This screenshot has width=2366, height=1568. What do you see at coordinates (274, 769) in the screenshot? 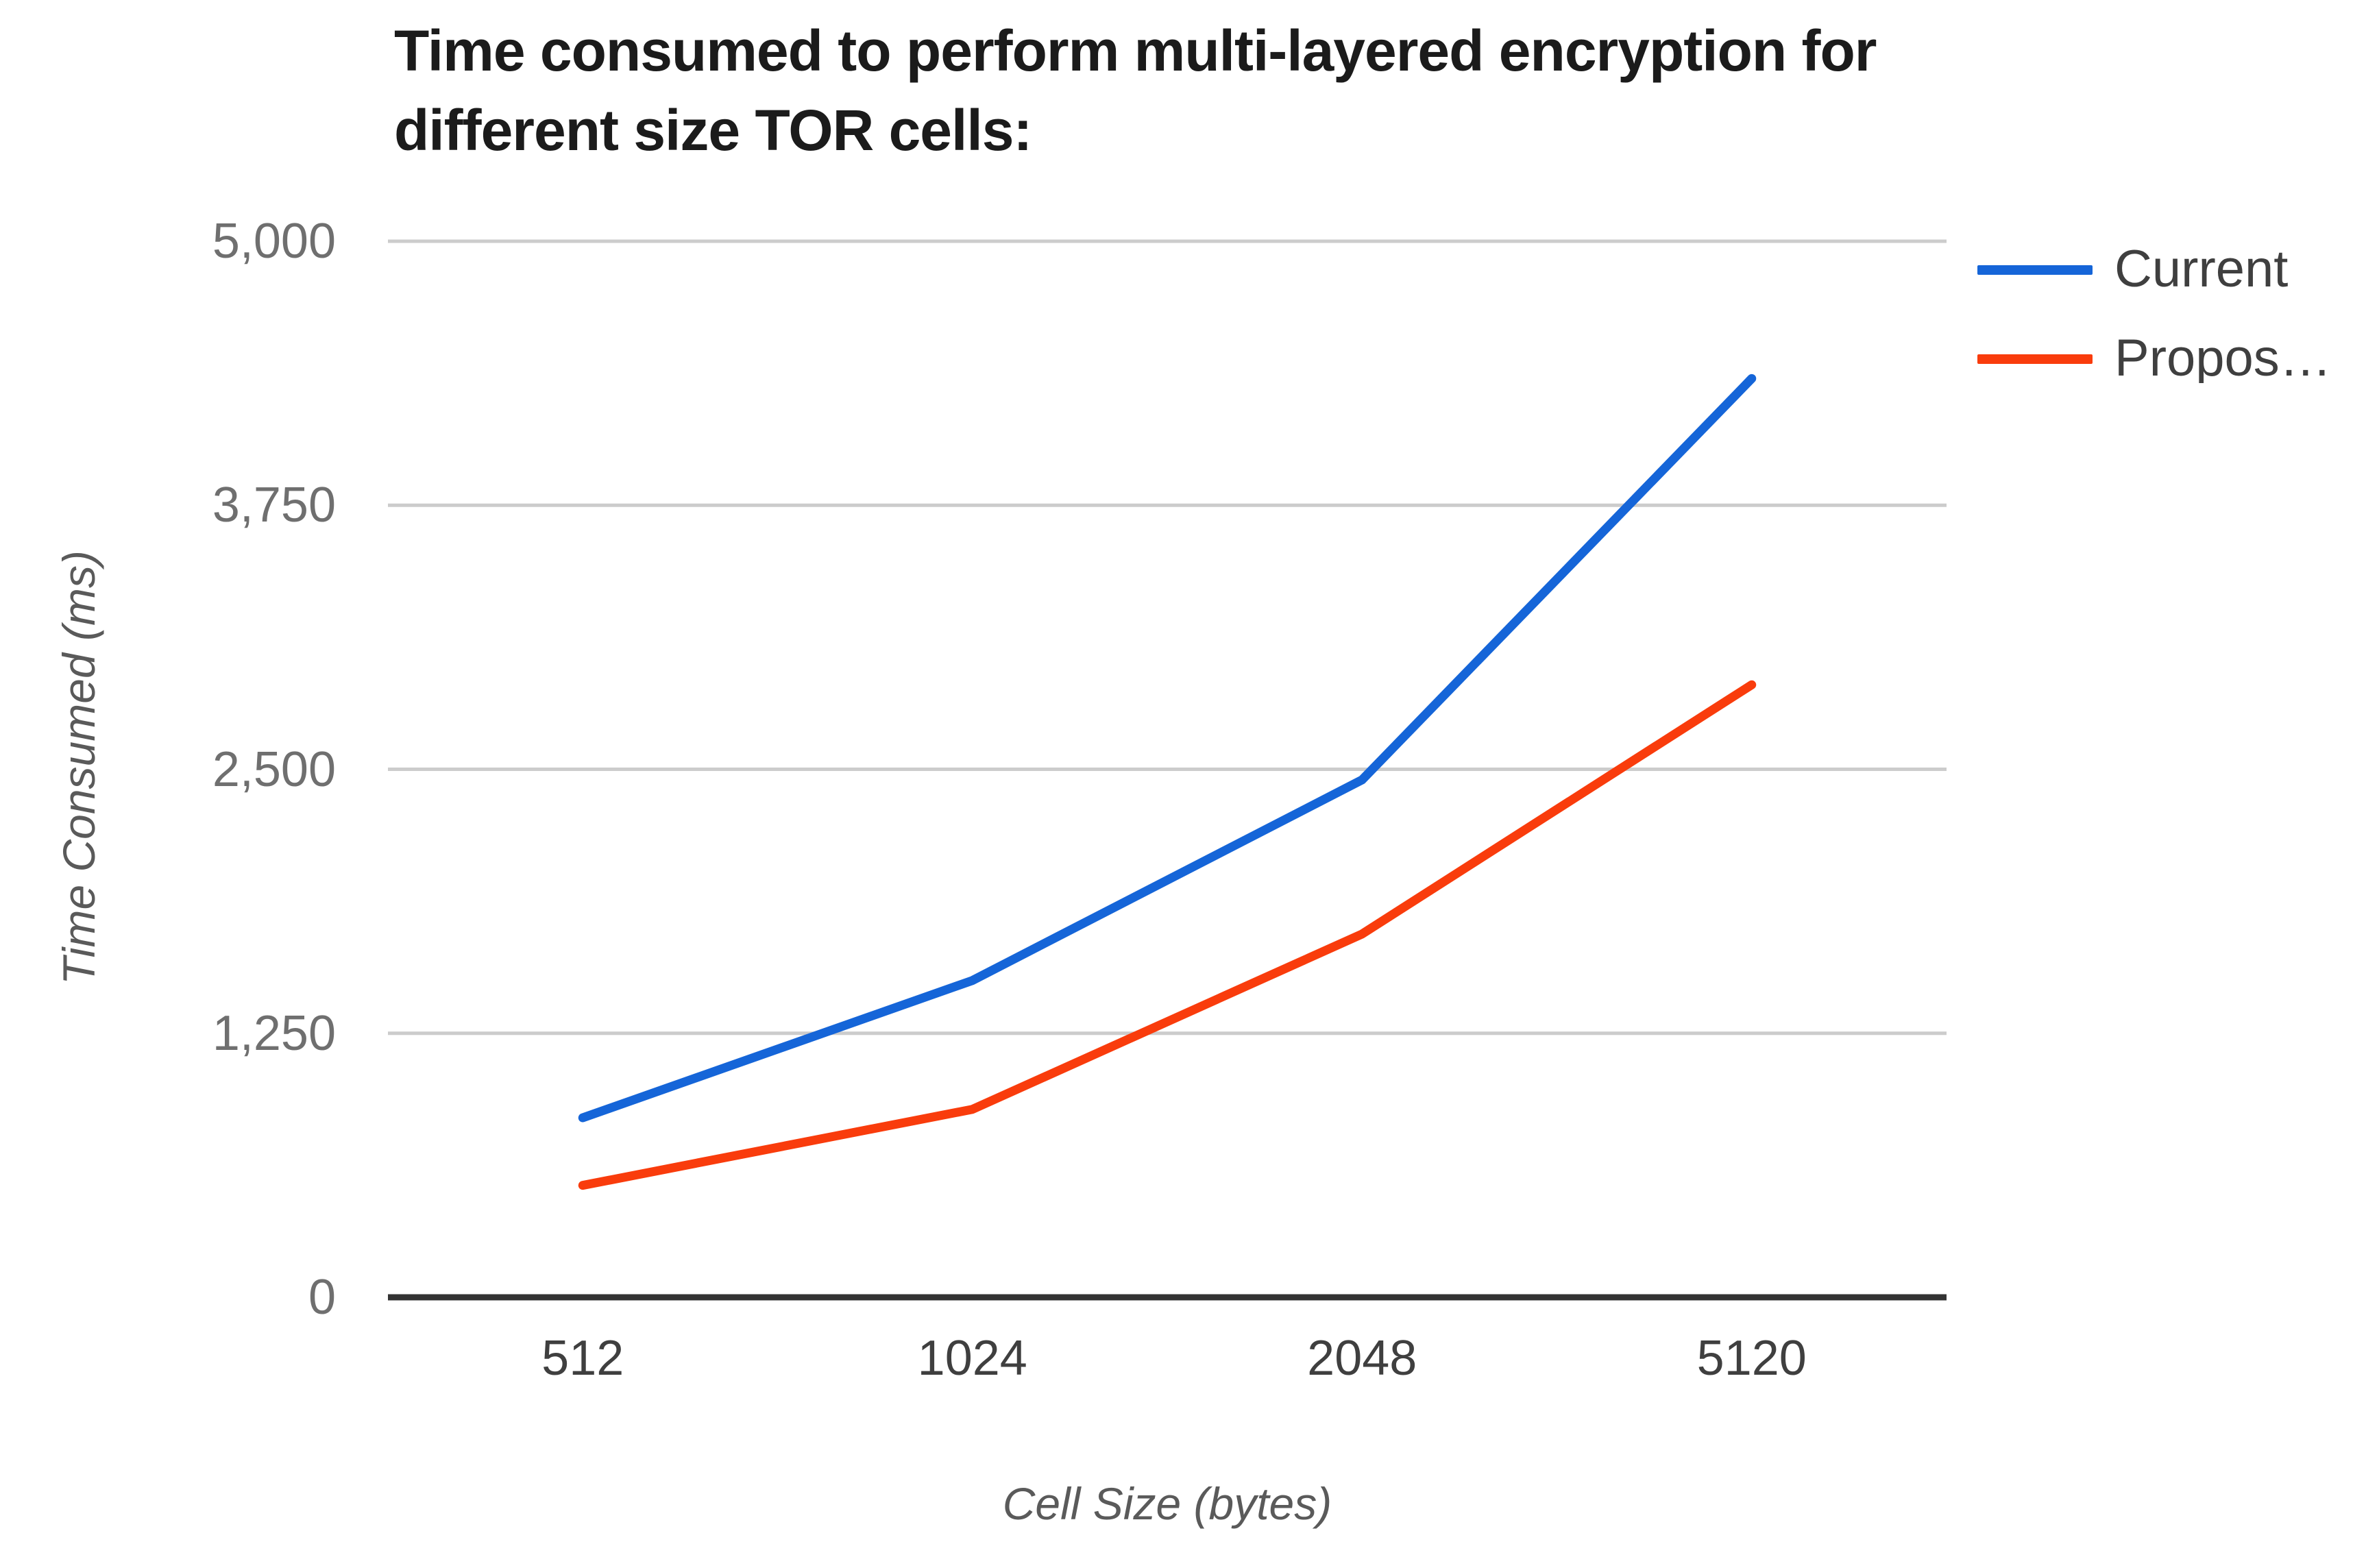
I see `y-tick-label: 2,500` at bounding box center [274, 769].